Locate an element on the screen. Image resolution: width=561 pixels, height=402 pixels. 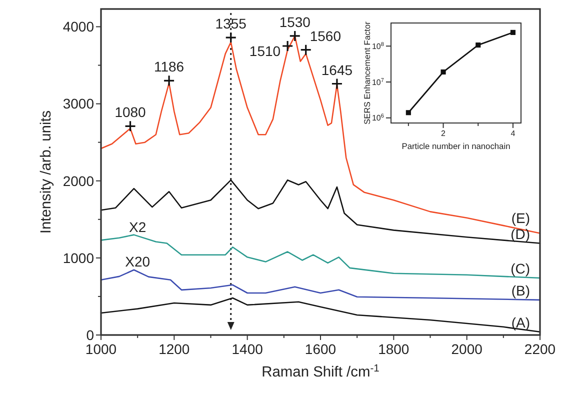
y-tick-label: 1000 is located at coordinates (78, 258).